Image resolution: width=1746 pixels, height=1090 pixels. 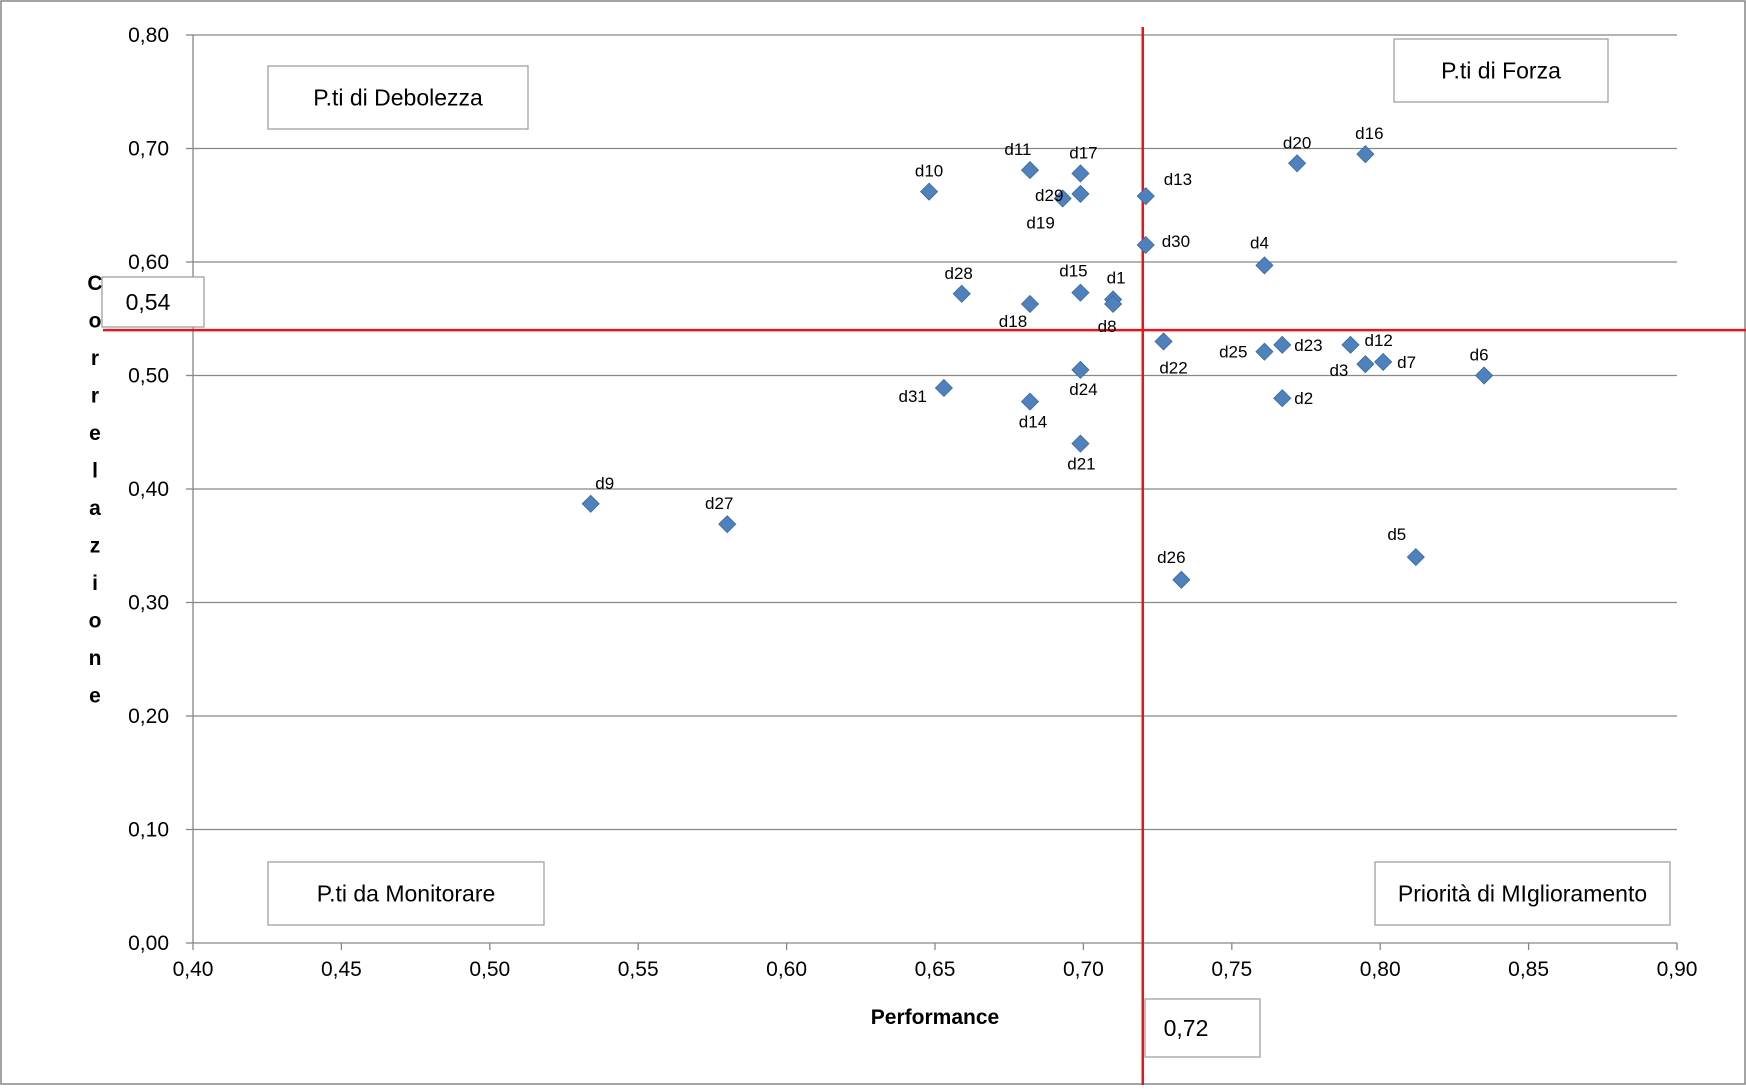 I want to click on quadrant-top-right-text: P.ti di Forza, so click(x=1501, y=71).